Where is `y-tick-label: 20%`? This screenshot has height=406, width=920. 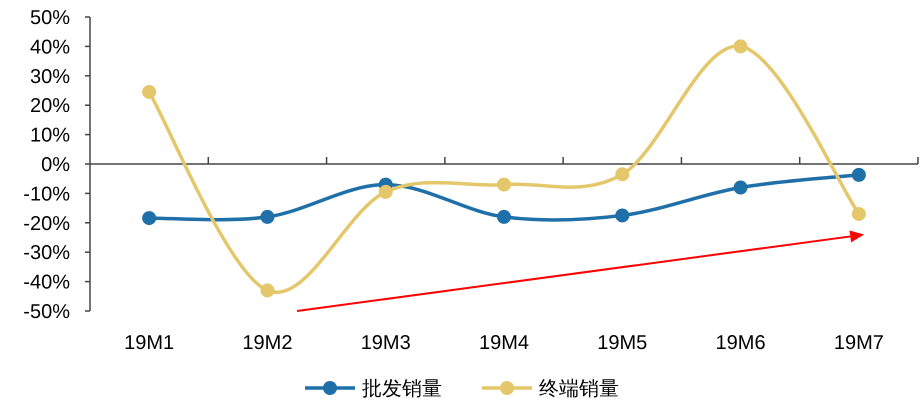 y-tick-label: 20% is located at coordinates (50, 106).